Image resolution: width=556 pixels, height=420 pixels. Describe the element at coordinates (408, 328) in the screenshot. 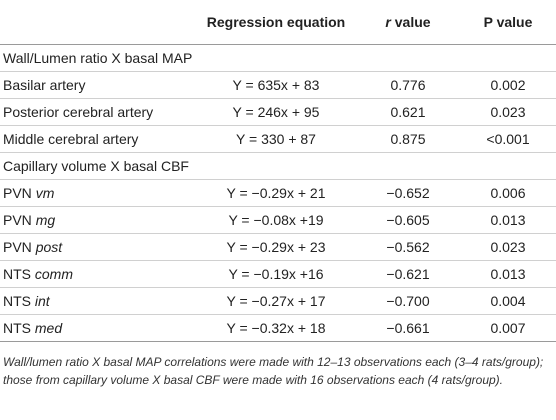

I see `row-r-value: −0.661` at that location.